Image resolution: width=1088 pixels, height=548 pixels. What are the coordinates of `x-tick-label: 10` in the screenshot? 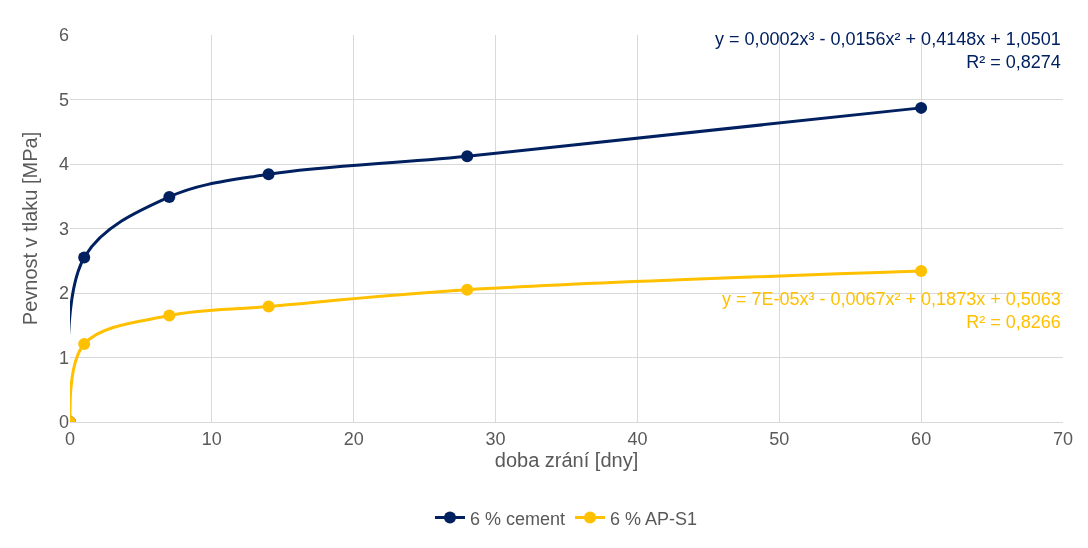 It's located at (211, 438).